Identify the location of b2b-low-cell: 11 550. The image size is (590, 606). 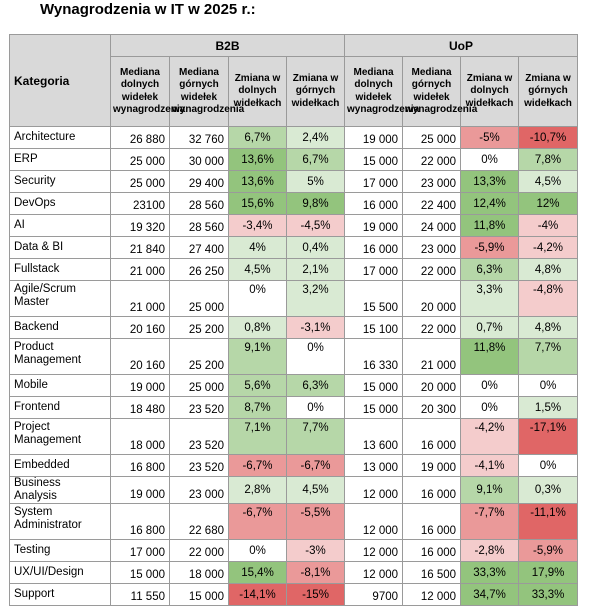
(140, 594).